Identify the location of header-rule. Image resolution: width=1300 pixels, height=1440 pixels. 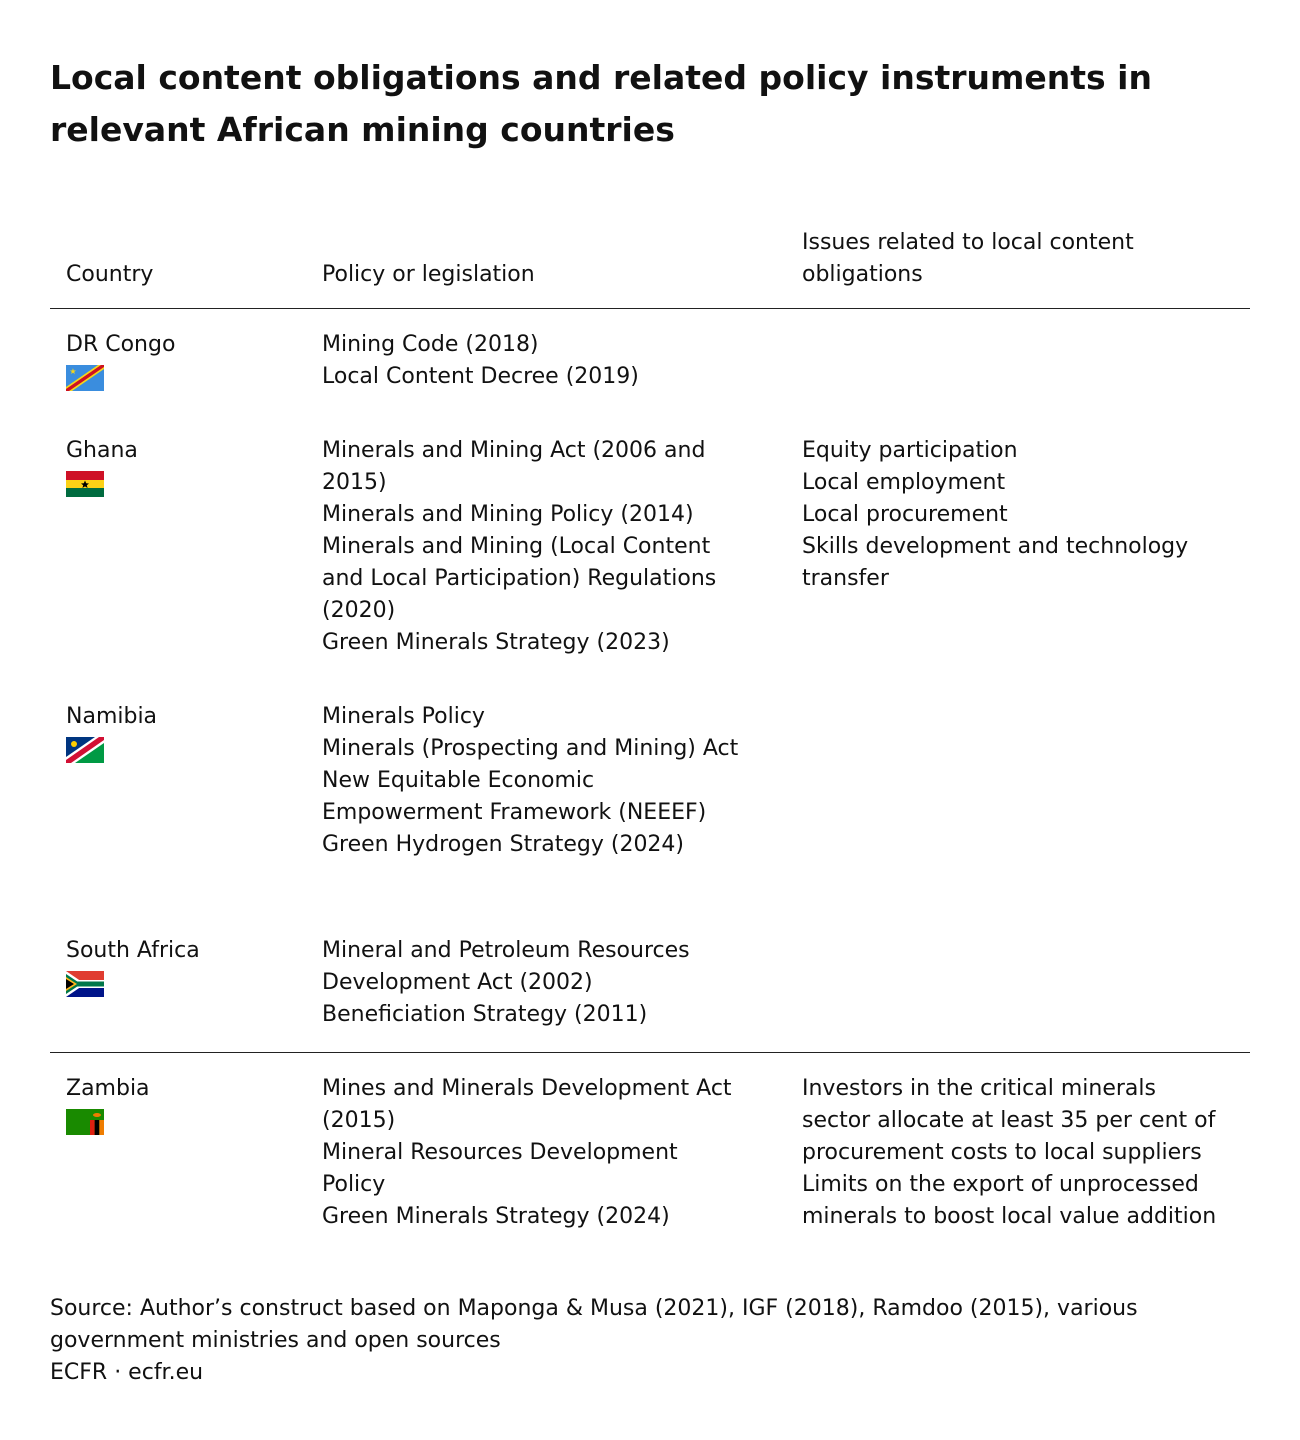
(650, 308).